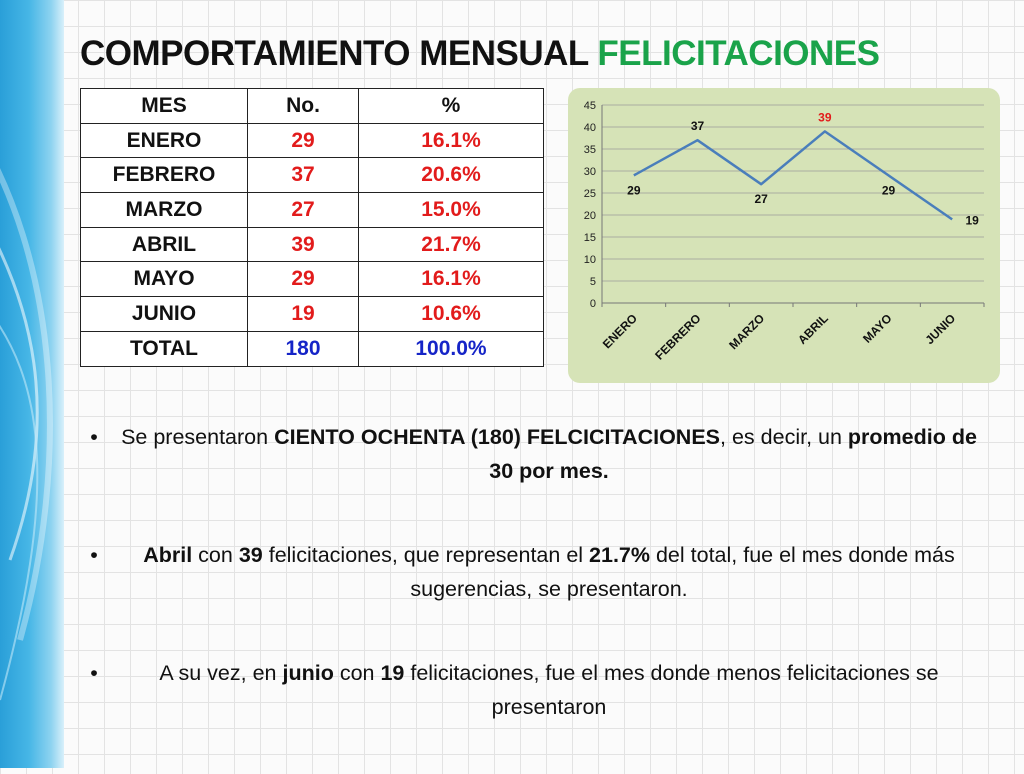 This screenshot has width=1024, height=774. Describe the element at coordinates (164, 244) in the screenshot. I see `cell-mes: ABRIL` at that location.